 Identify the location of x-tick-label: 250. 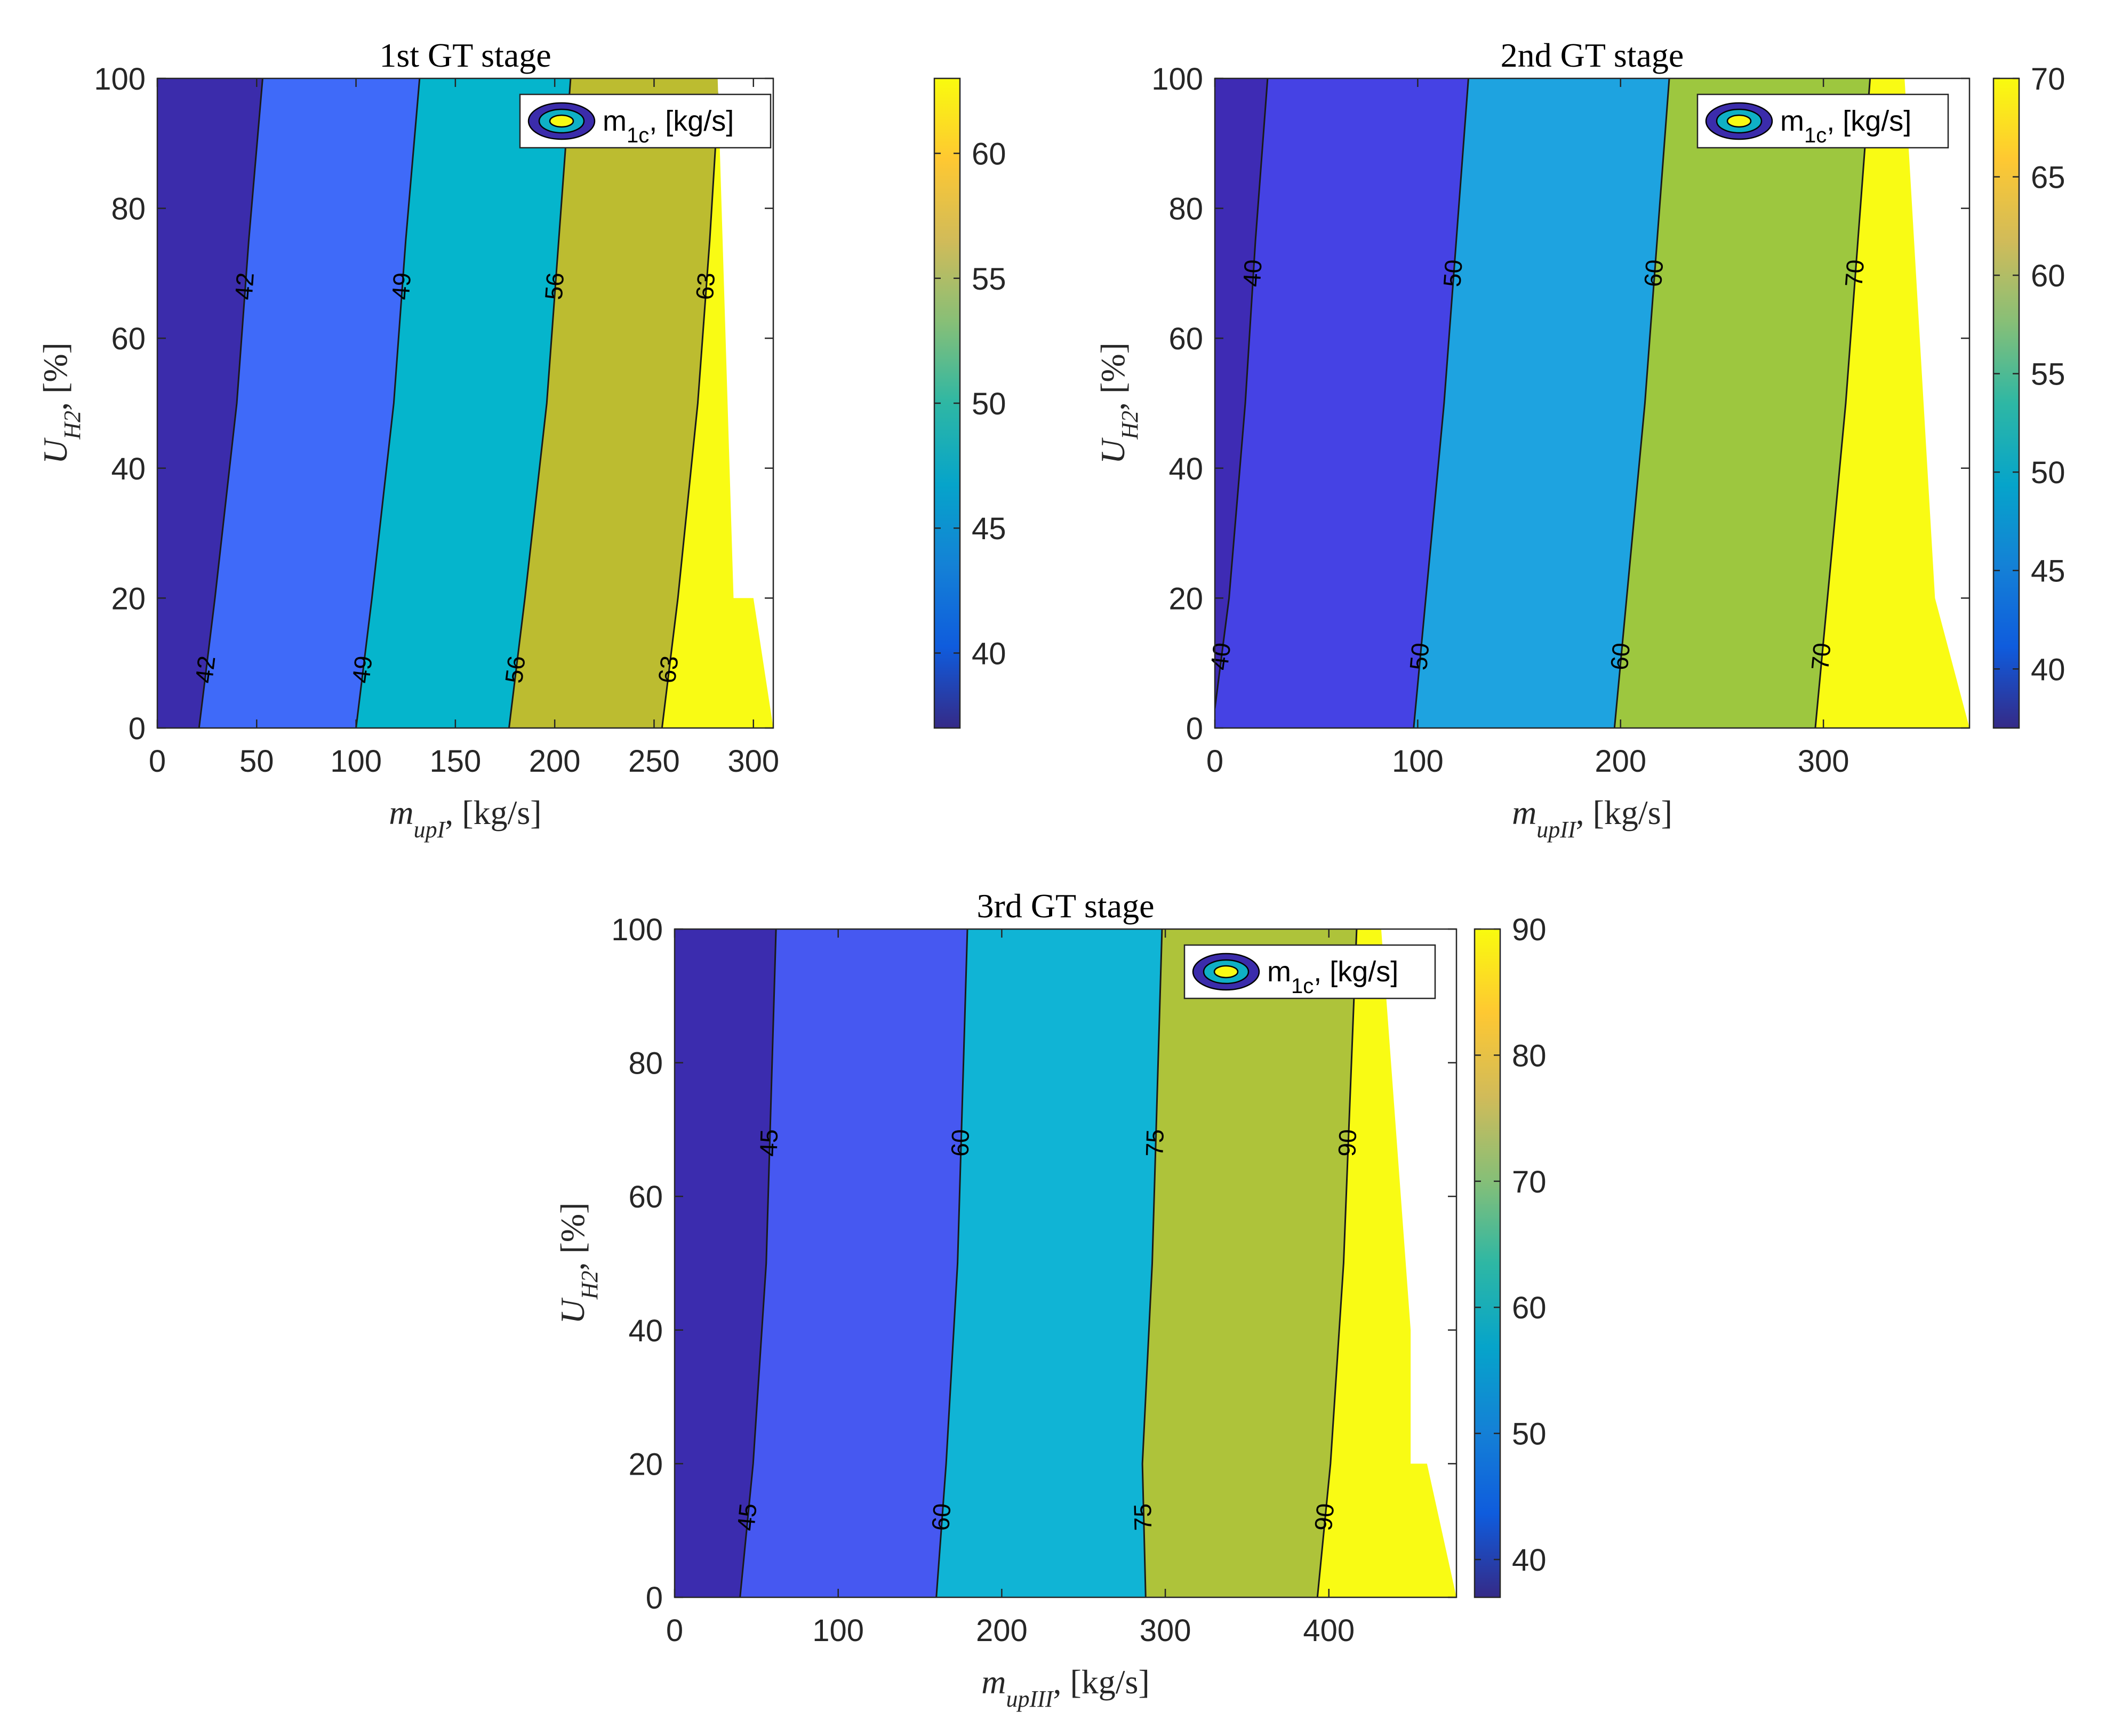
(654, 761).